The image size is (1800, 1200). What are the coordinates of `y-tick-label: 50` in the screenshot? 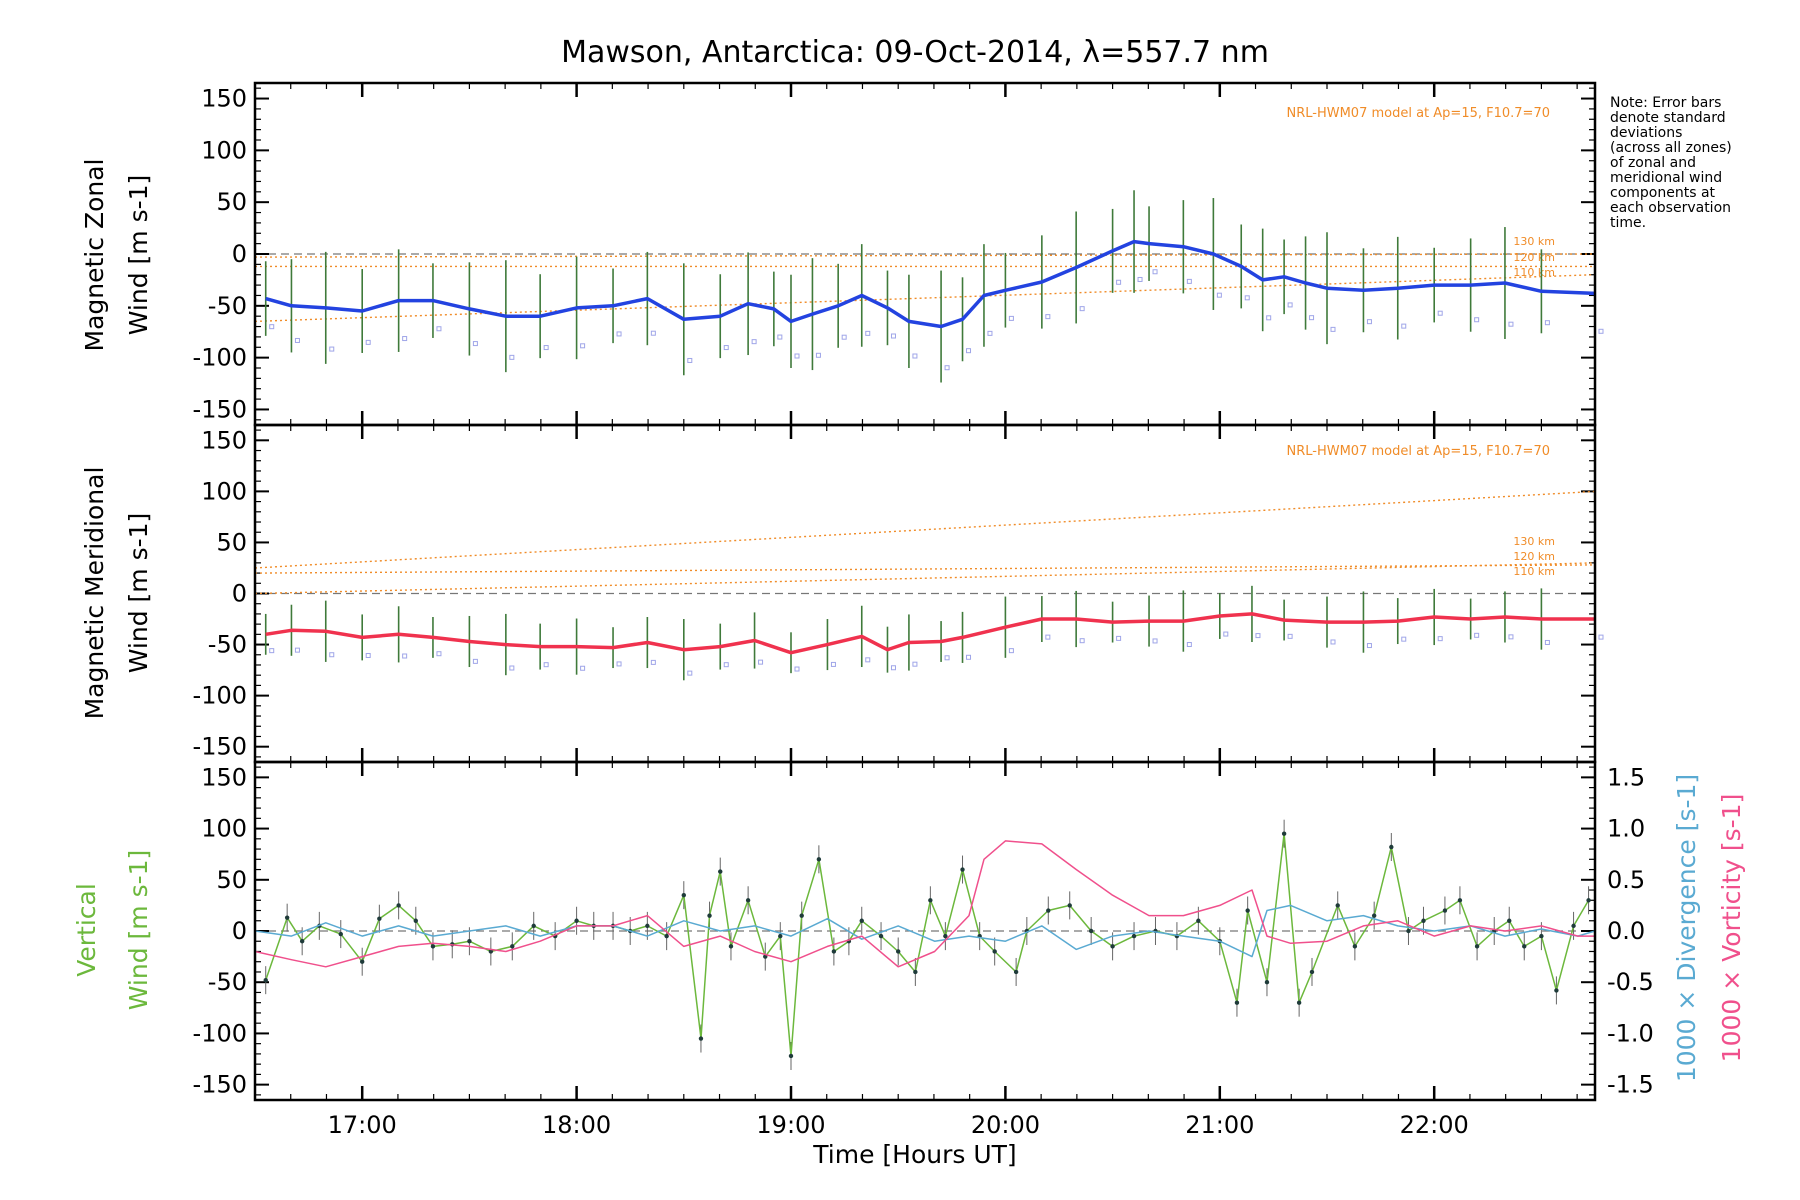 It's located at (231, 202).